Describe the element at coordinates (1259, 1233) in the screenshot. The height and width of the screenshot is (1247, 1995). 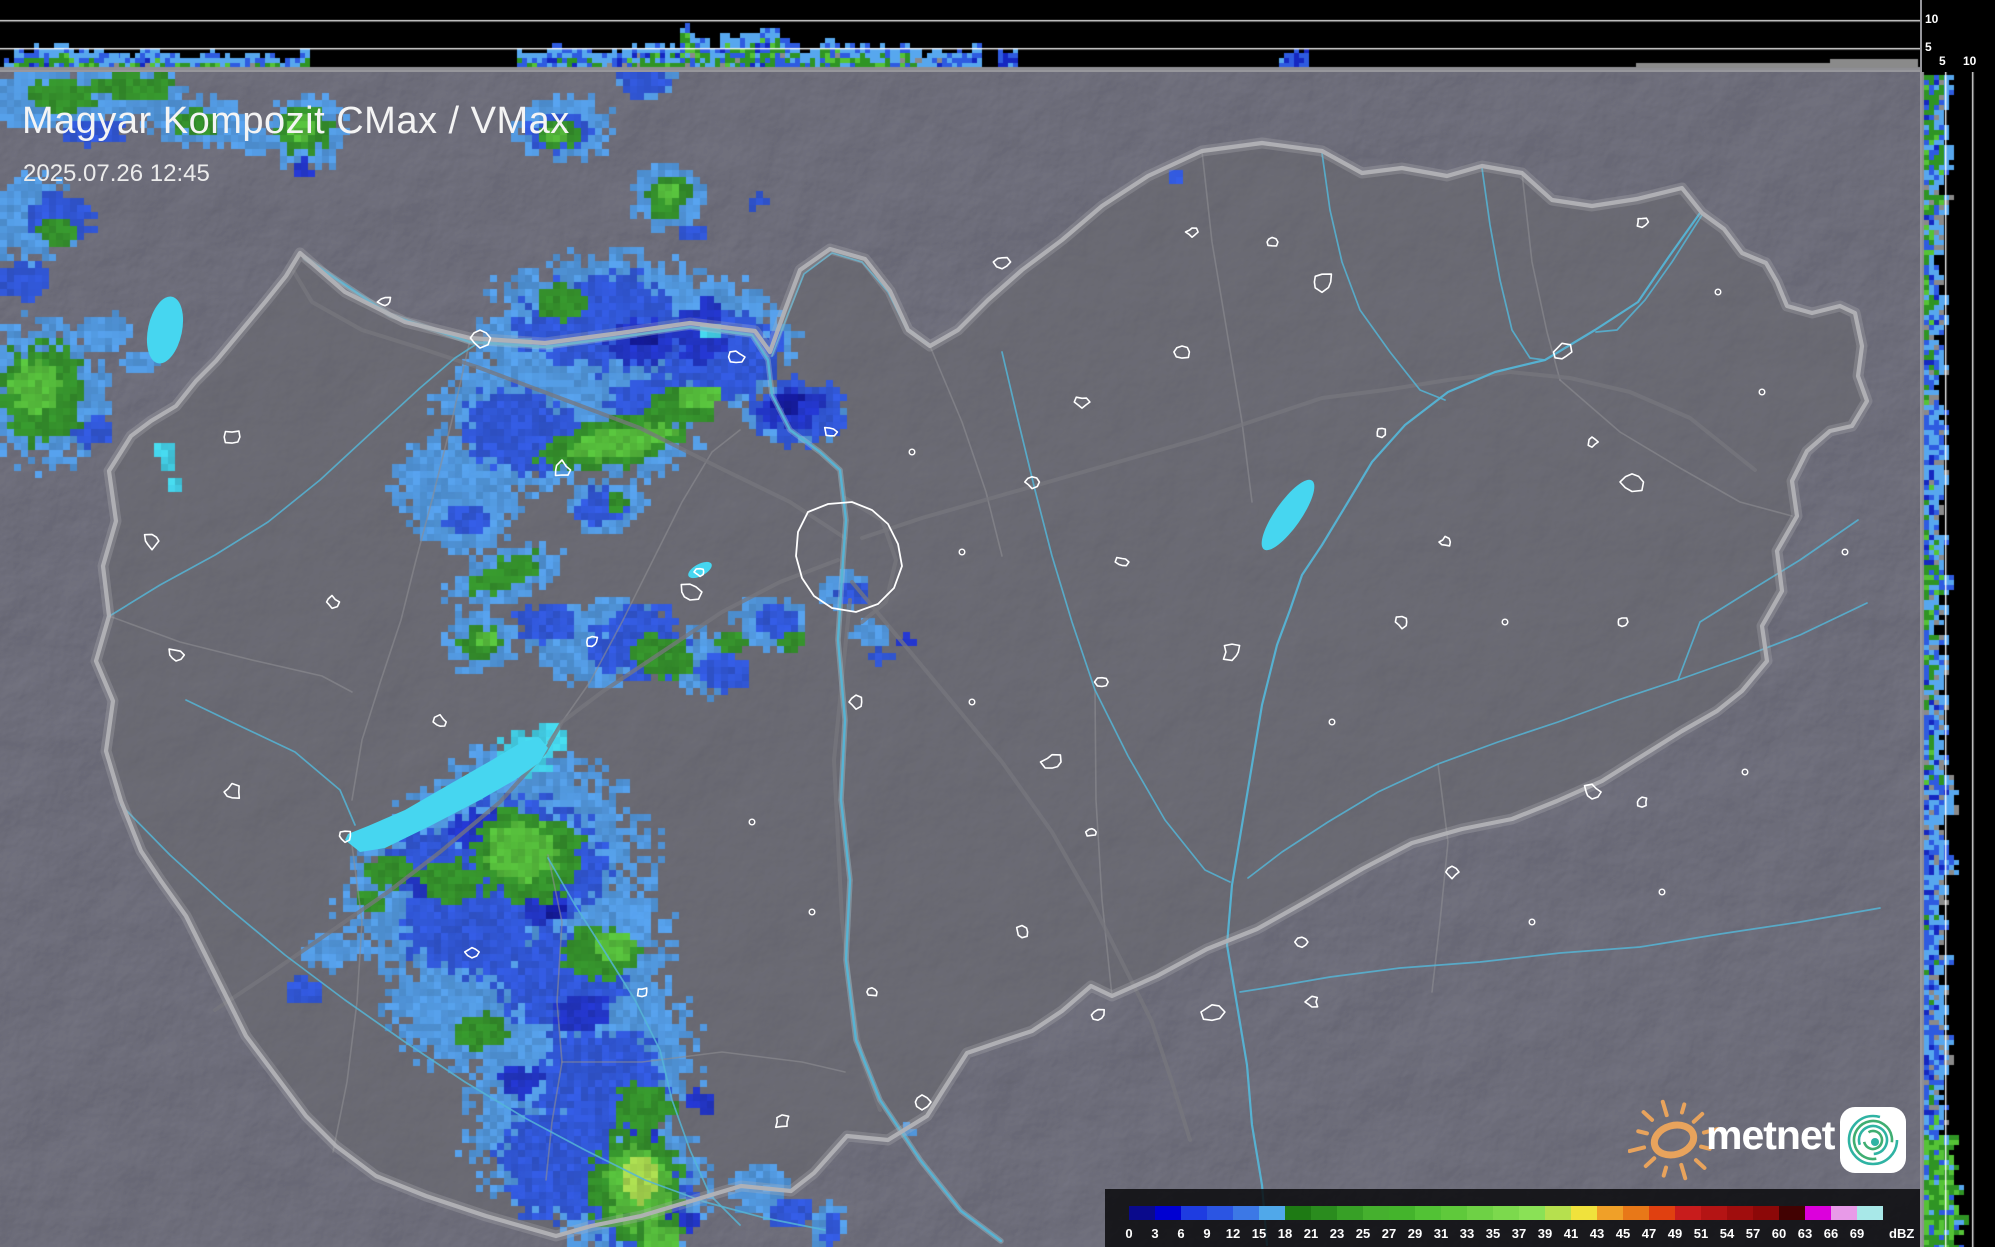
I see `colorbar-label: 15` at that location.